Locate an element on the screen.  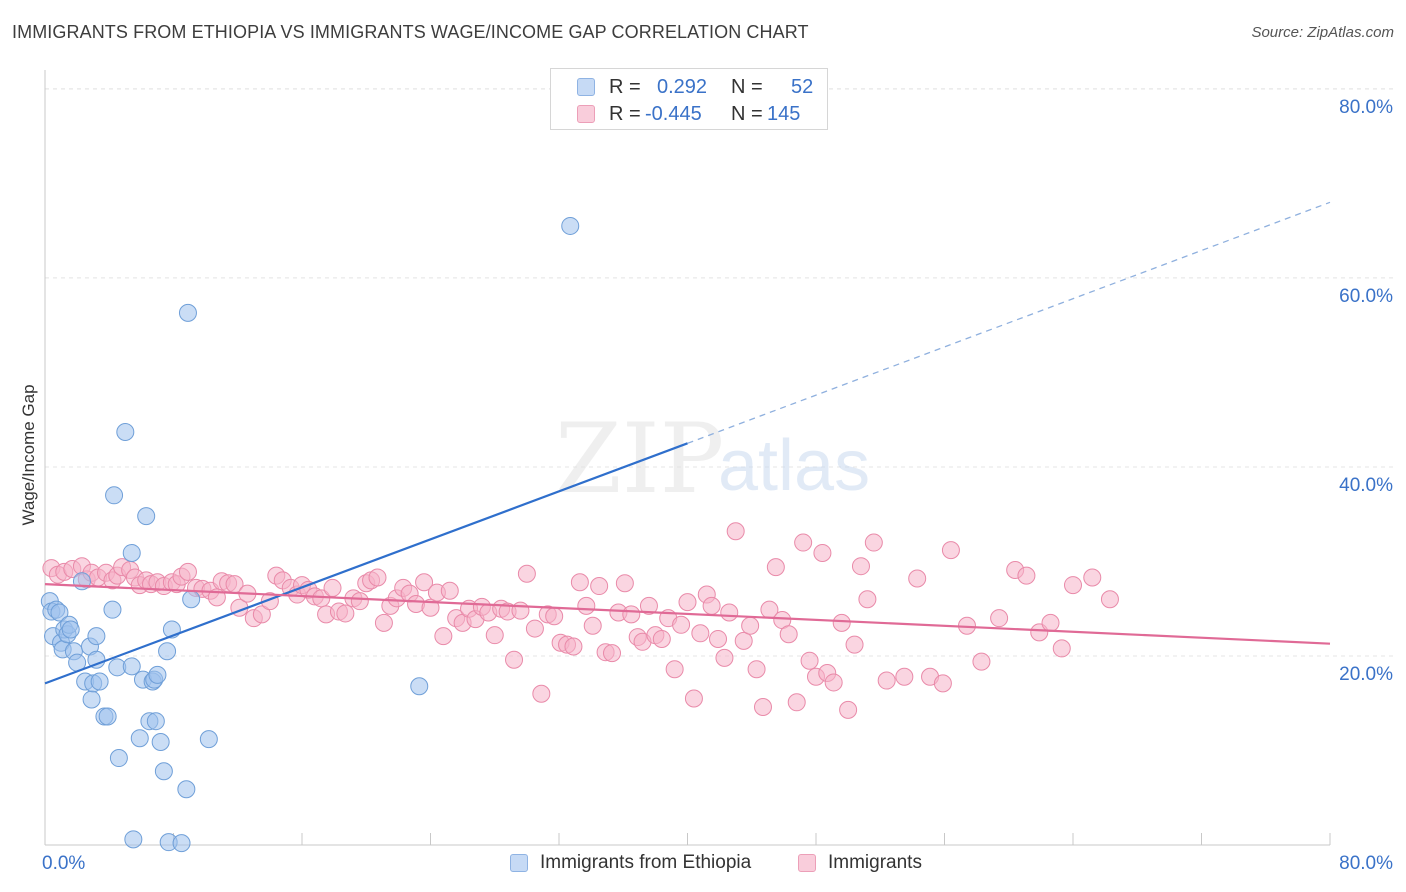
x-tick-label-min: 0.0% is located at coordinates (63, 863).